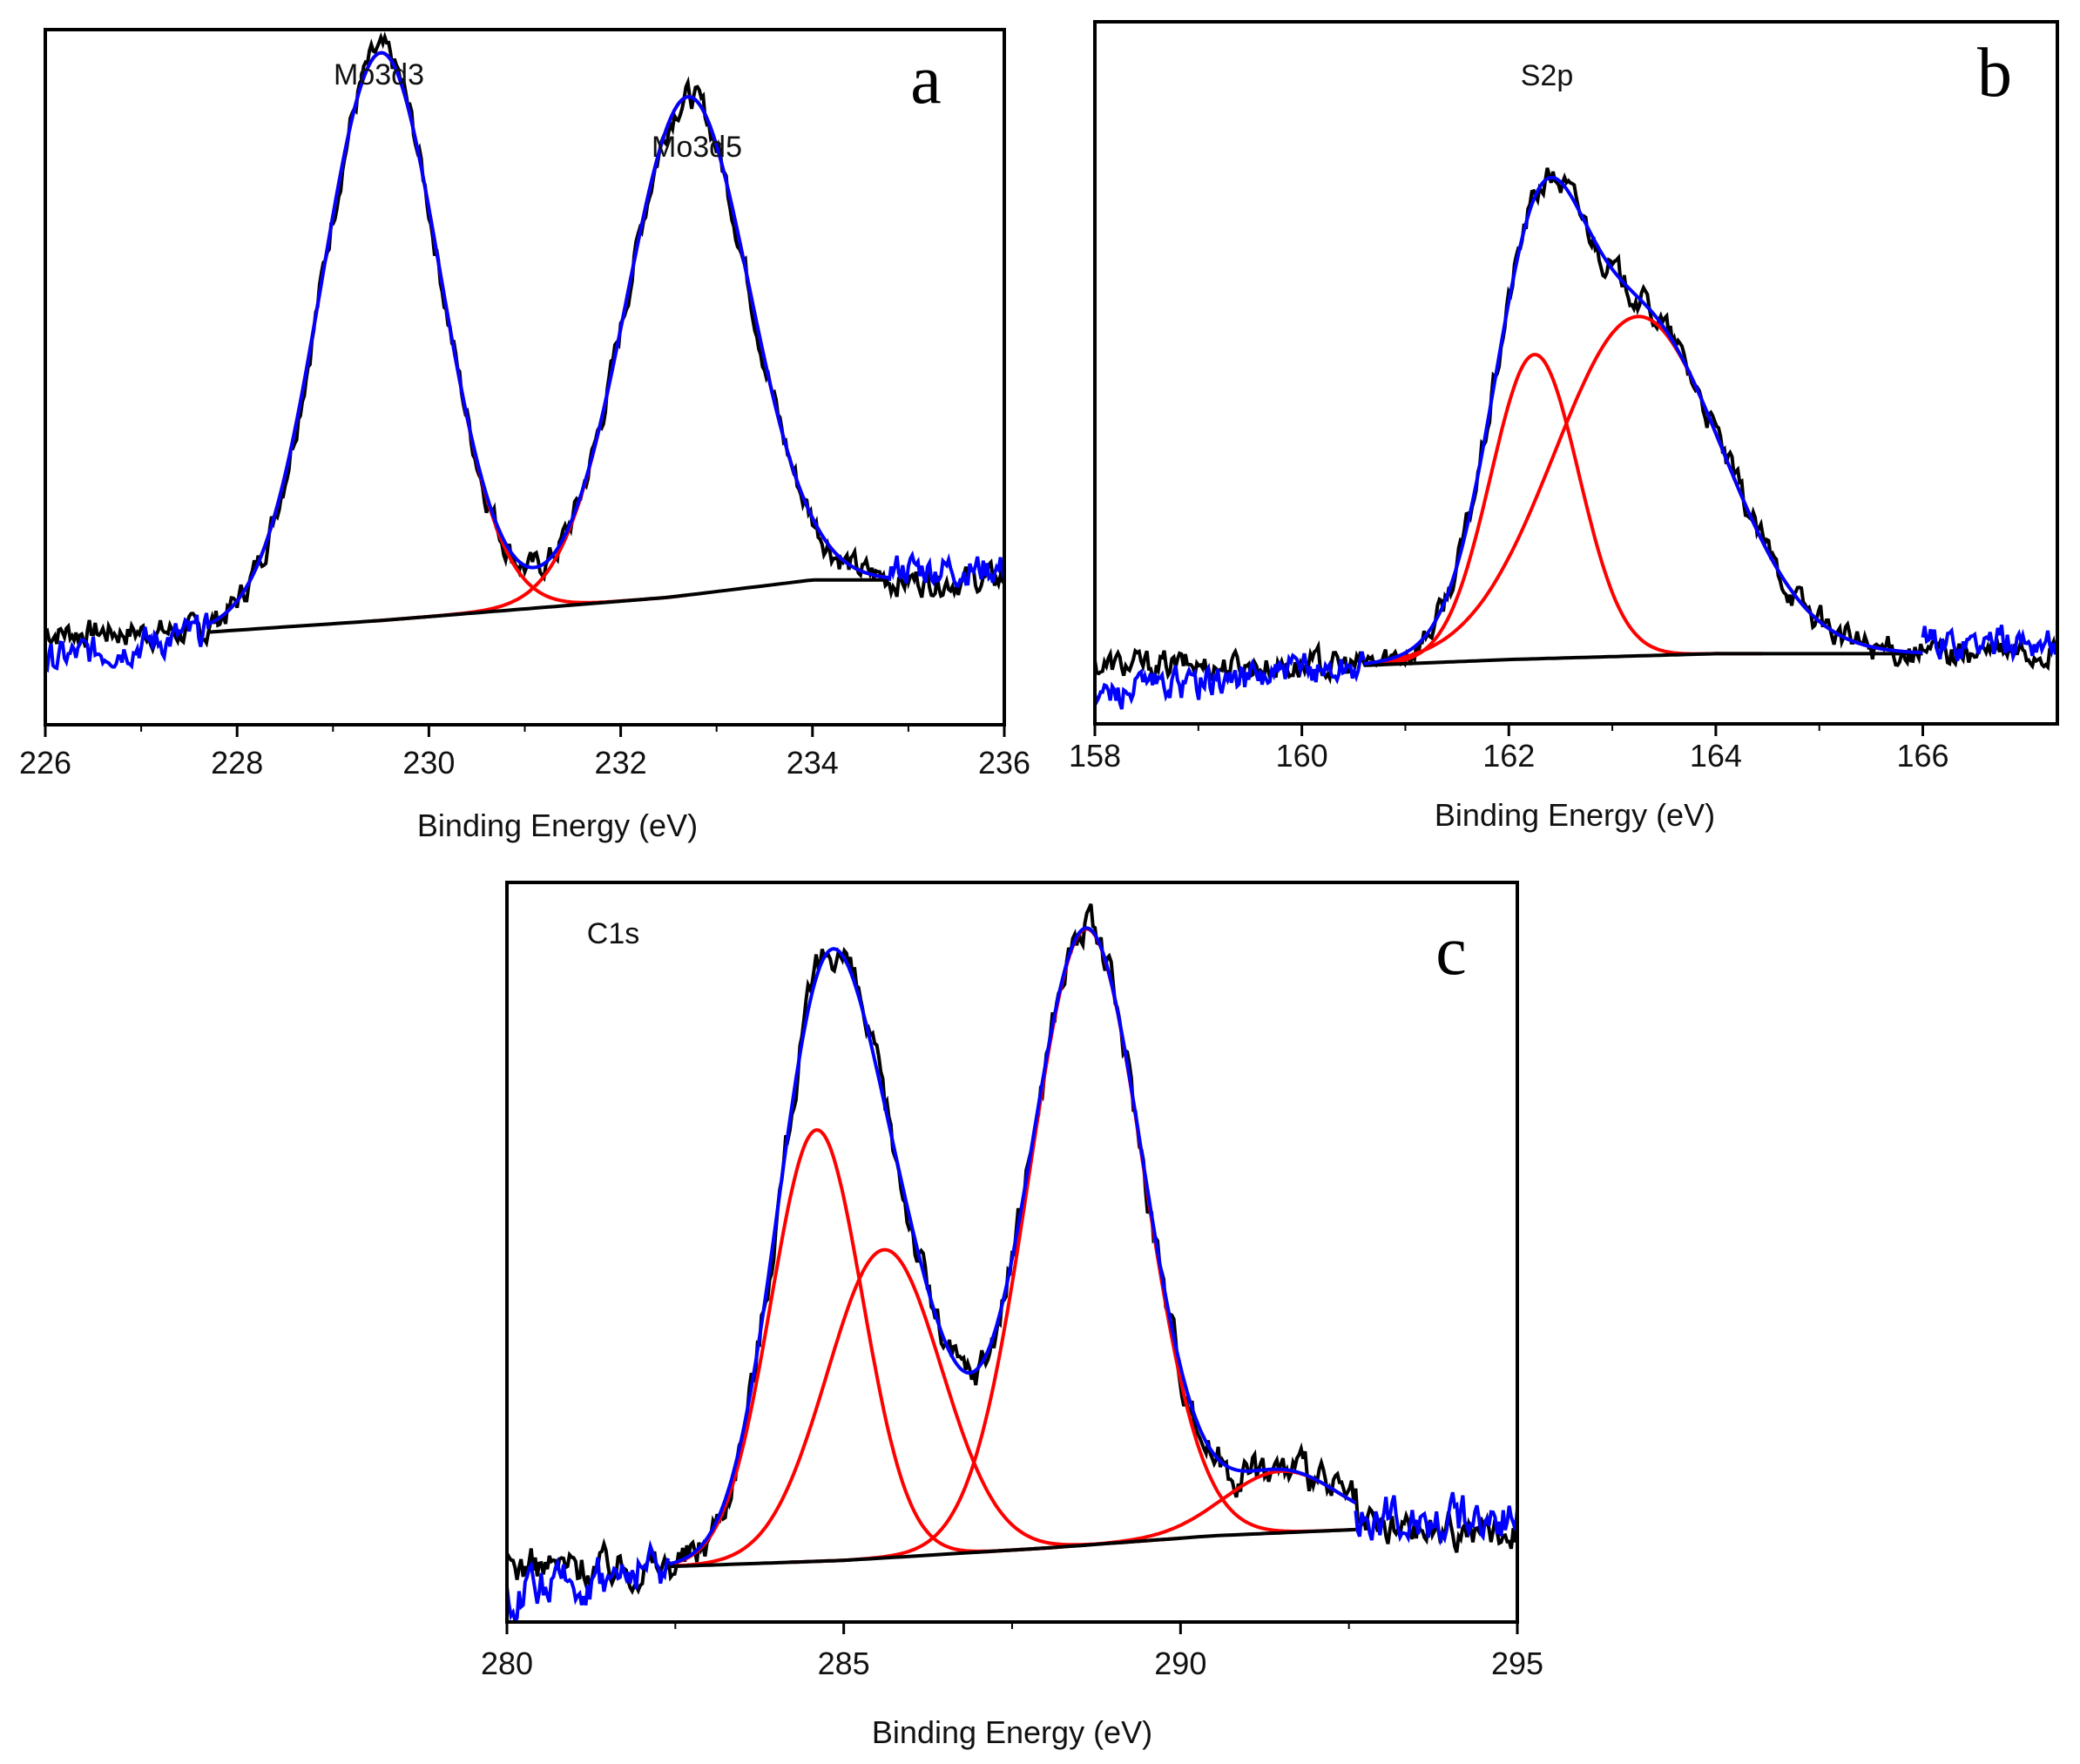 This screenshot has width=2080, height=1764. Describe the element at coordinates (1643, 659) in the screenshot. I see `panel-b-background-line` at that location.